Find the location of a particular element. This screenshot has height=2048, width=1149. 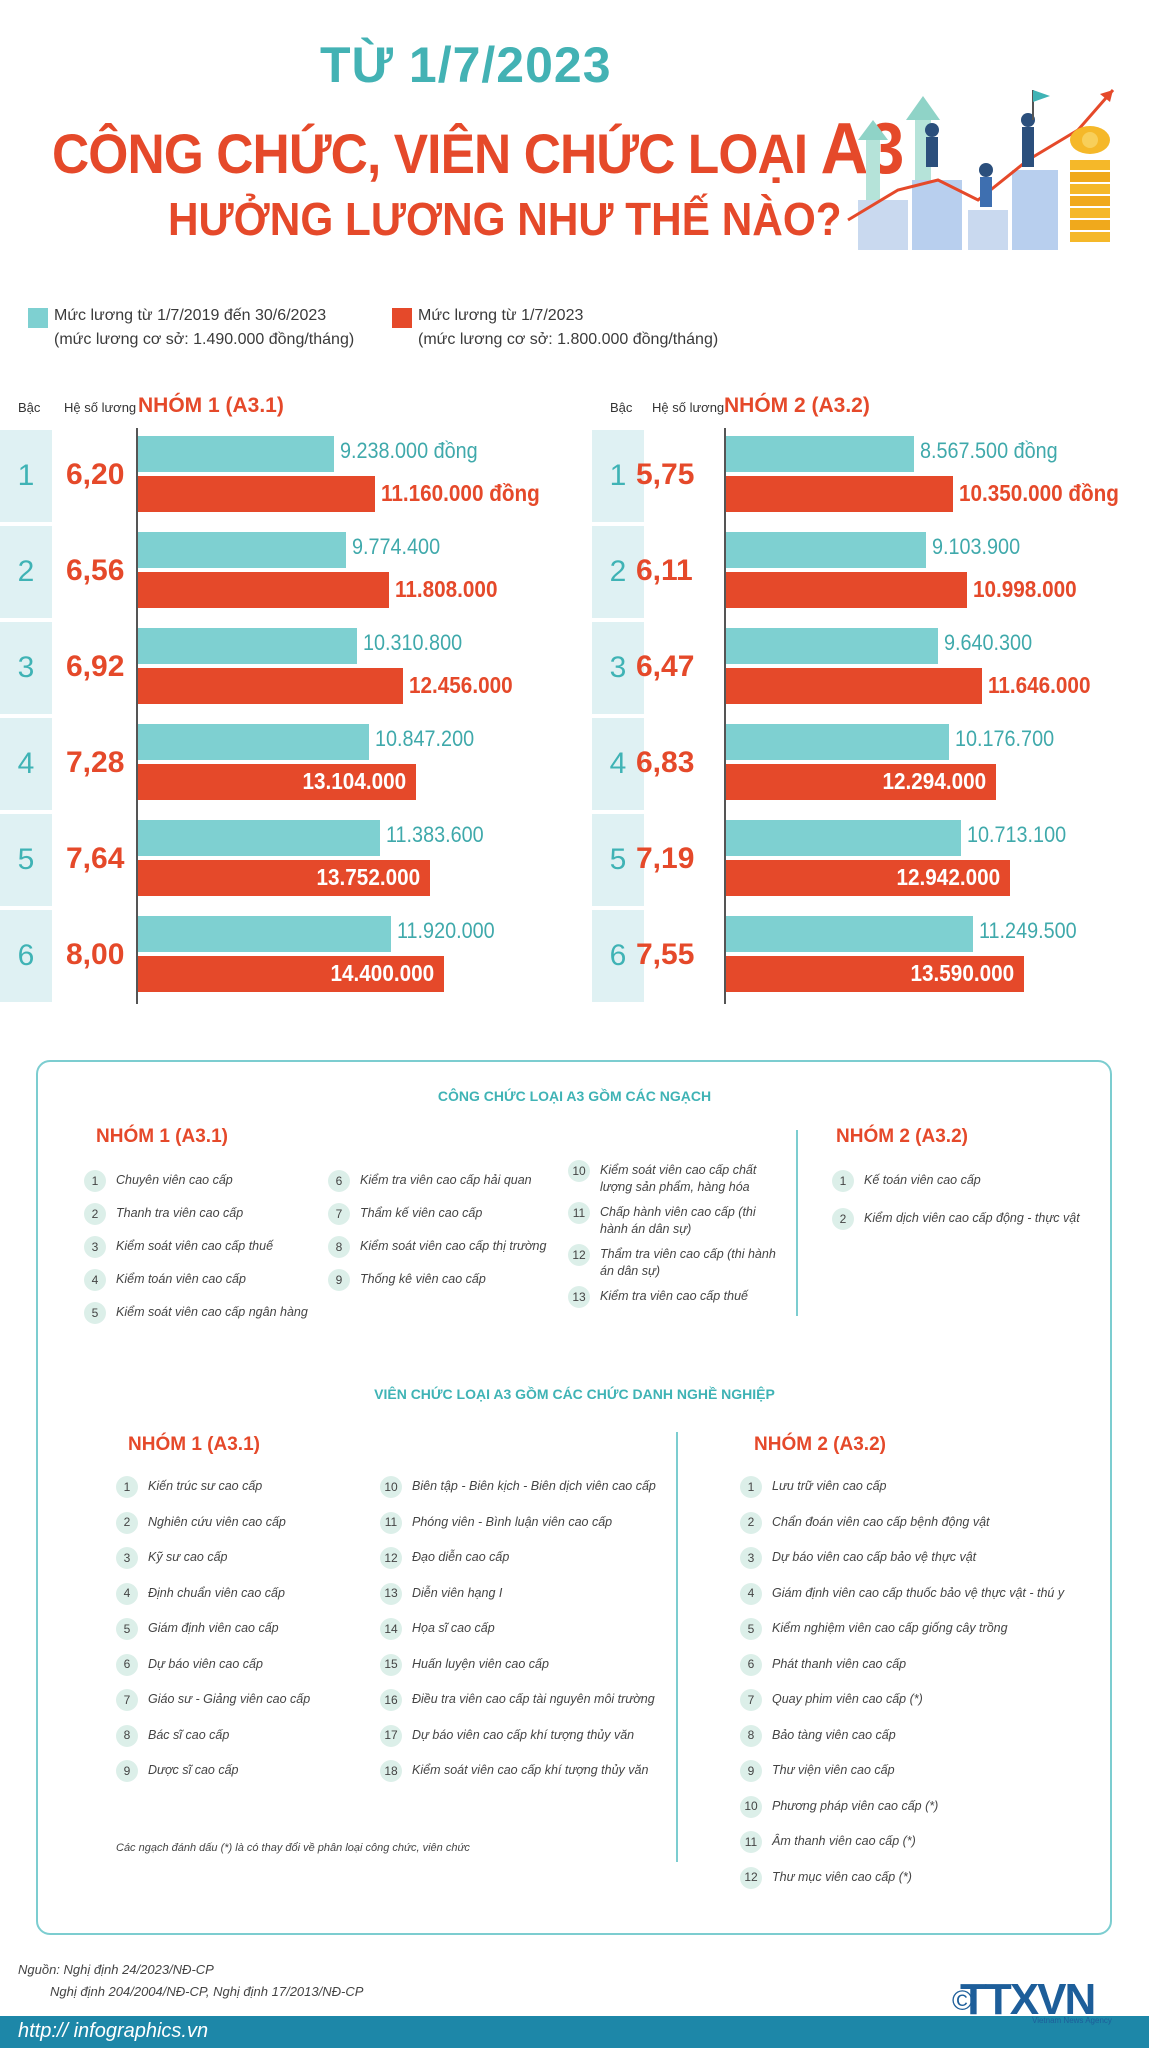

list-item: 6 Dự báo viên cao cấp is located at coordinates (236, 1664).